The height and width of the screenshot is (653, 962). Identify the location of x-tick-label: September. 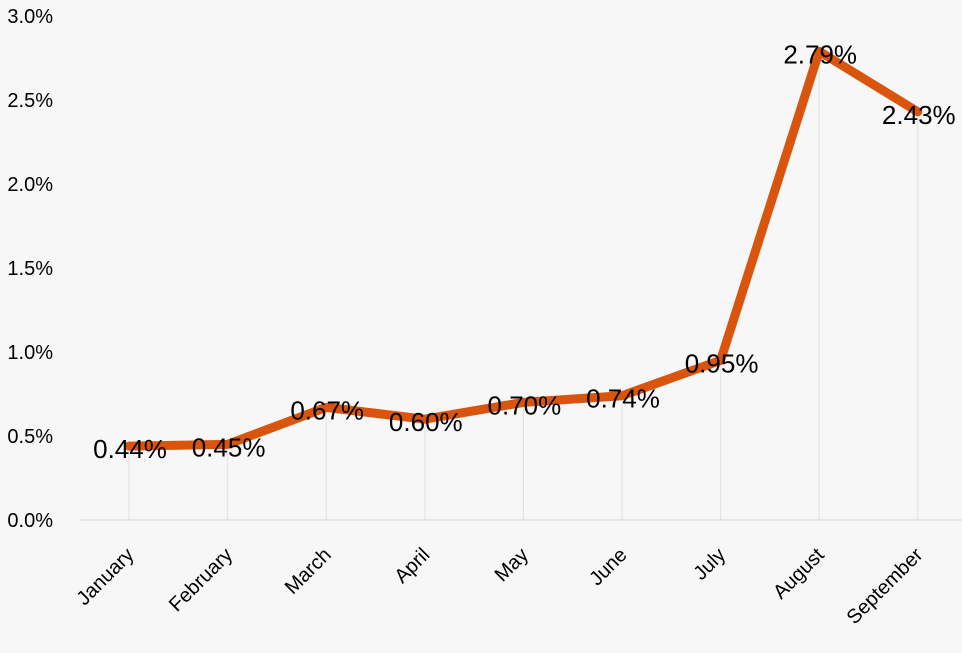
(885, 586).